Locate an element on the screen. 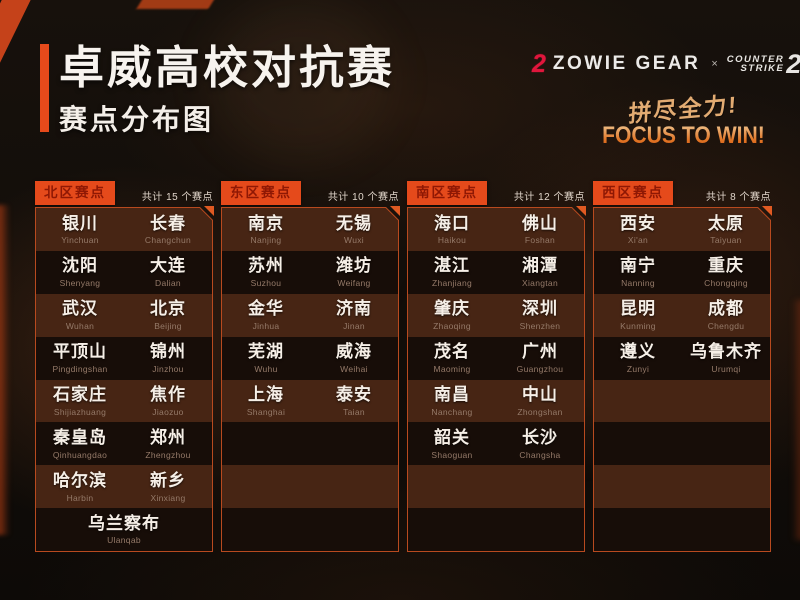 The width and height of the screenshot is (800, 600). city-name-zh: 乌鲁木齐 is located at coordinates (726, 352).